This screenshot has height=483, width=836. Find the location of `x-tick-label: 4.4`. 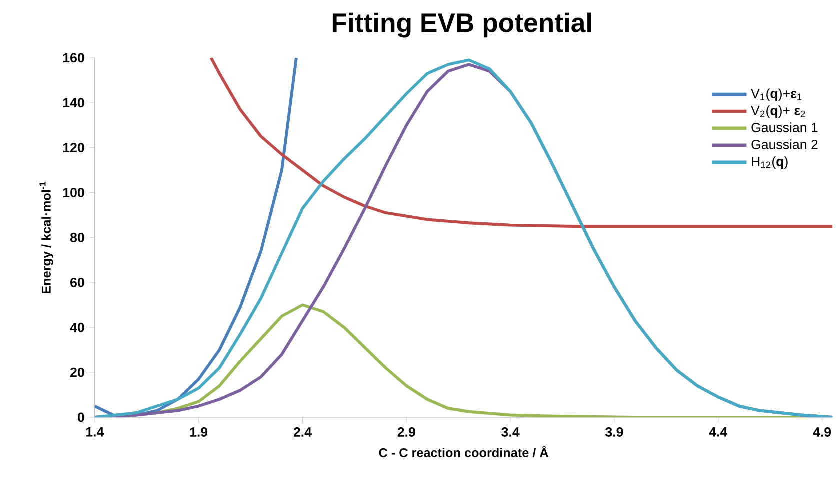

x-tick-label: 4.4 is located at coordinates (718, 431).